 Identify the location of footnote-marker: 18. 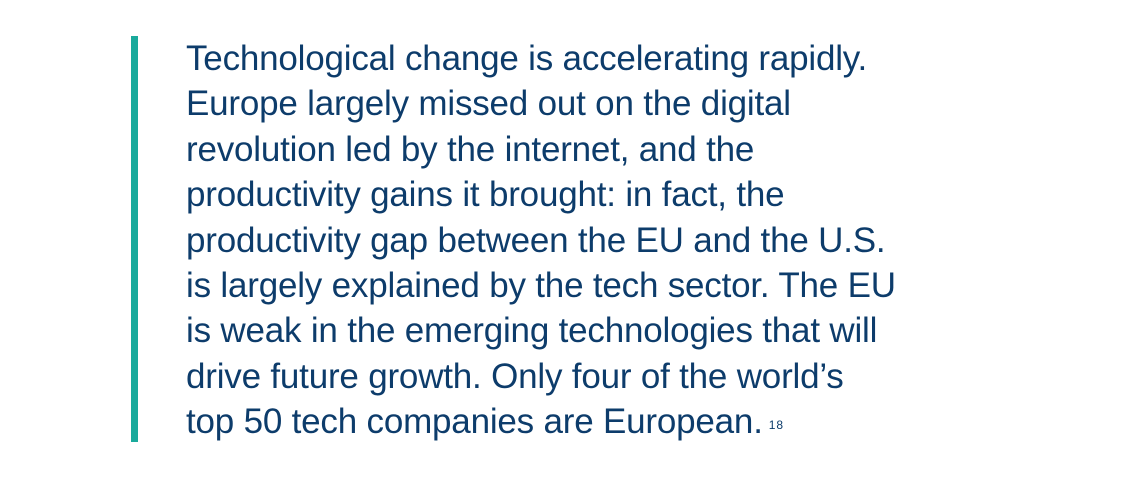
(776, 425).